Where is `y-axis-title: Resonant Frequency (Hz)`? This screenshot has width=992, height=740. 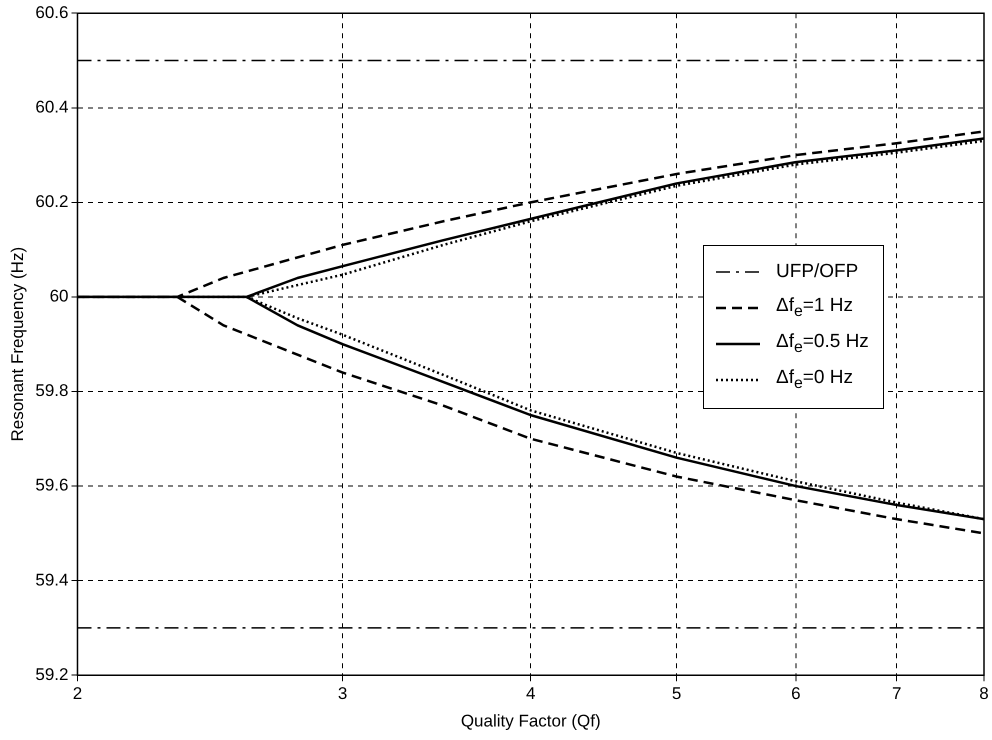
y-axis-title: Resonant Frequency (Hz) is located at coordinates (17, 344).